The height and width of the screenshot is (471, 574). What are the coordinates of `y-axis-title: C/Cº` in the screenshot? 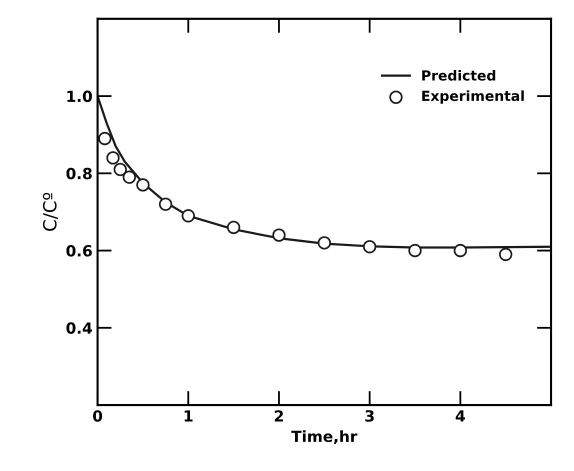 It's located at (50, 211).